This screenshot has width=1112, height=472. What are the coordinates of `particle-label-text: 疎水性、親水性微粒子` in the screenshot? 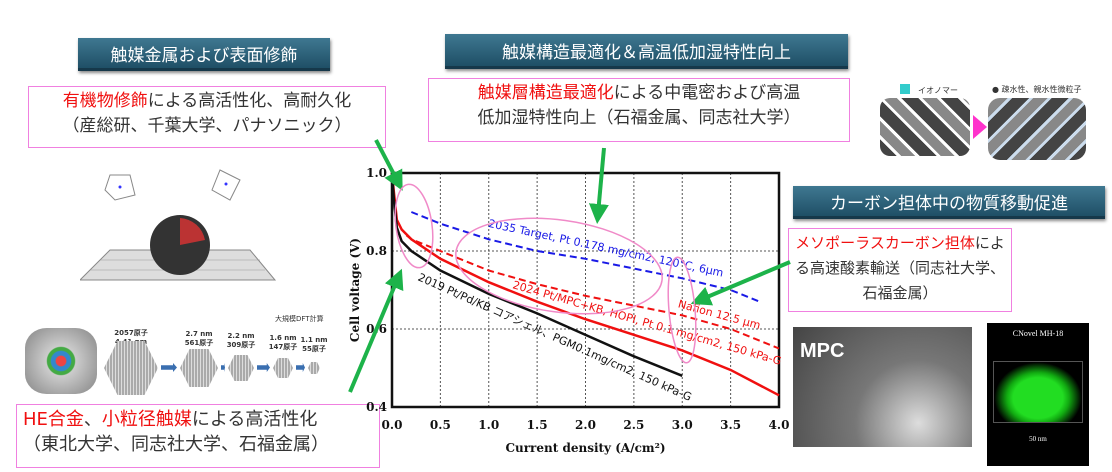 It's located at (1041, 89).